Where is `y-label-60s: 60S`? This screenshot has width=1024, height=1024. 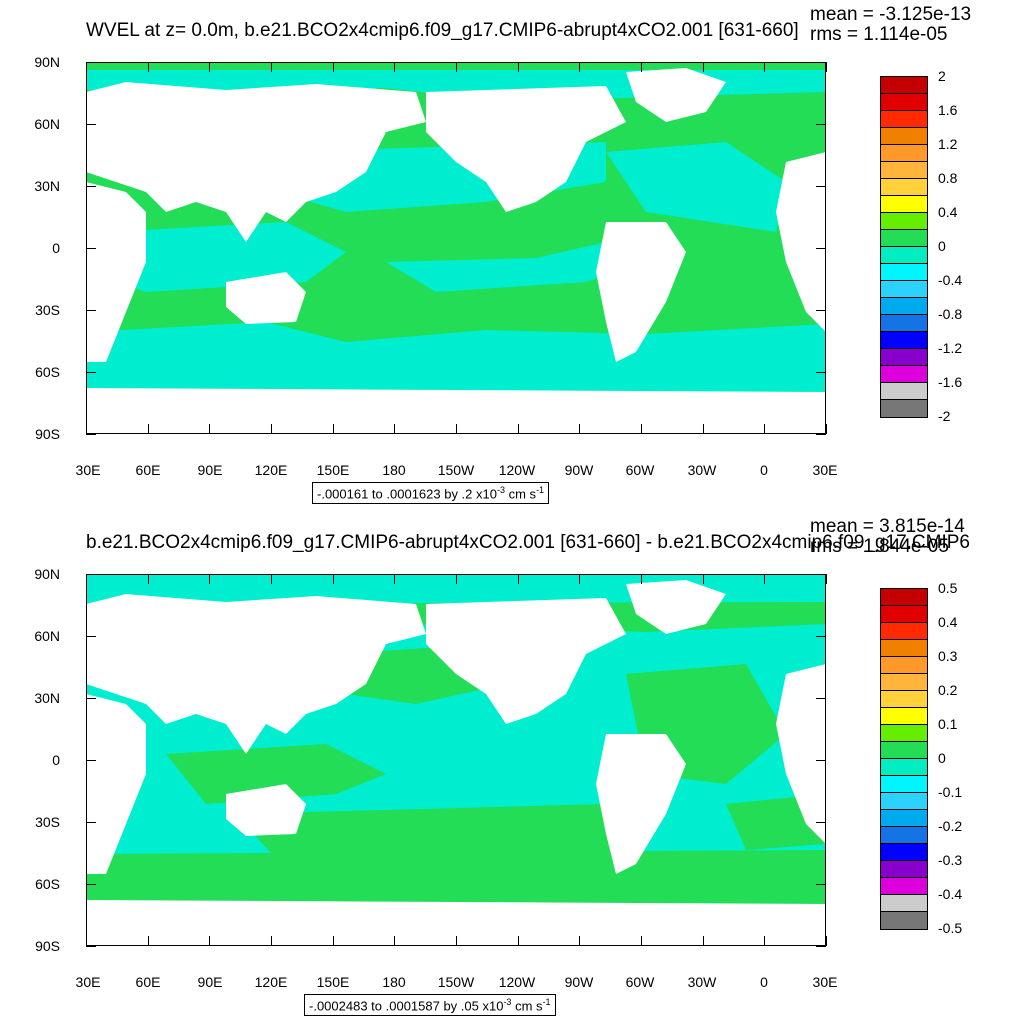 y-label-60s: 60S is located at coordinates (47, 884).